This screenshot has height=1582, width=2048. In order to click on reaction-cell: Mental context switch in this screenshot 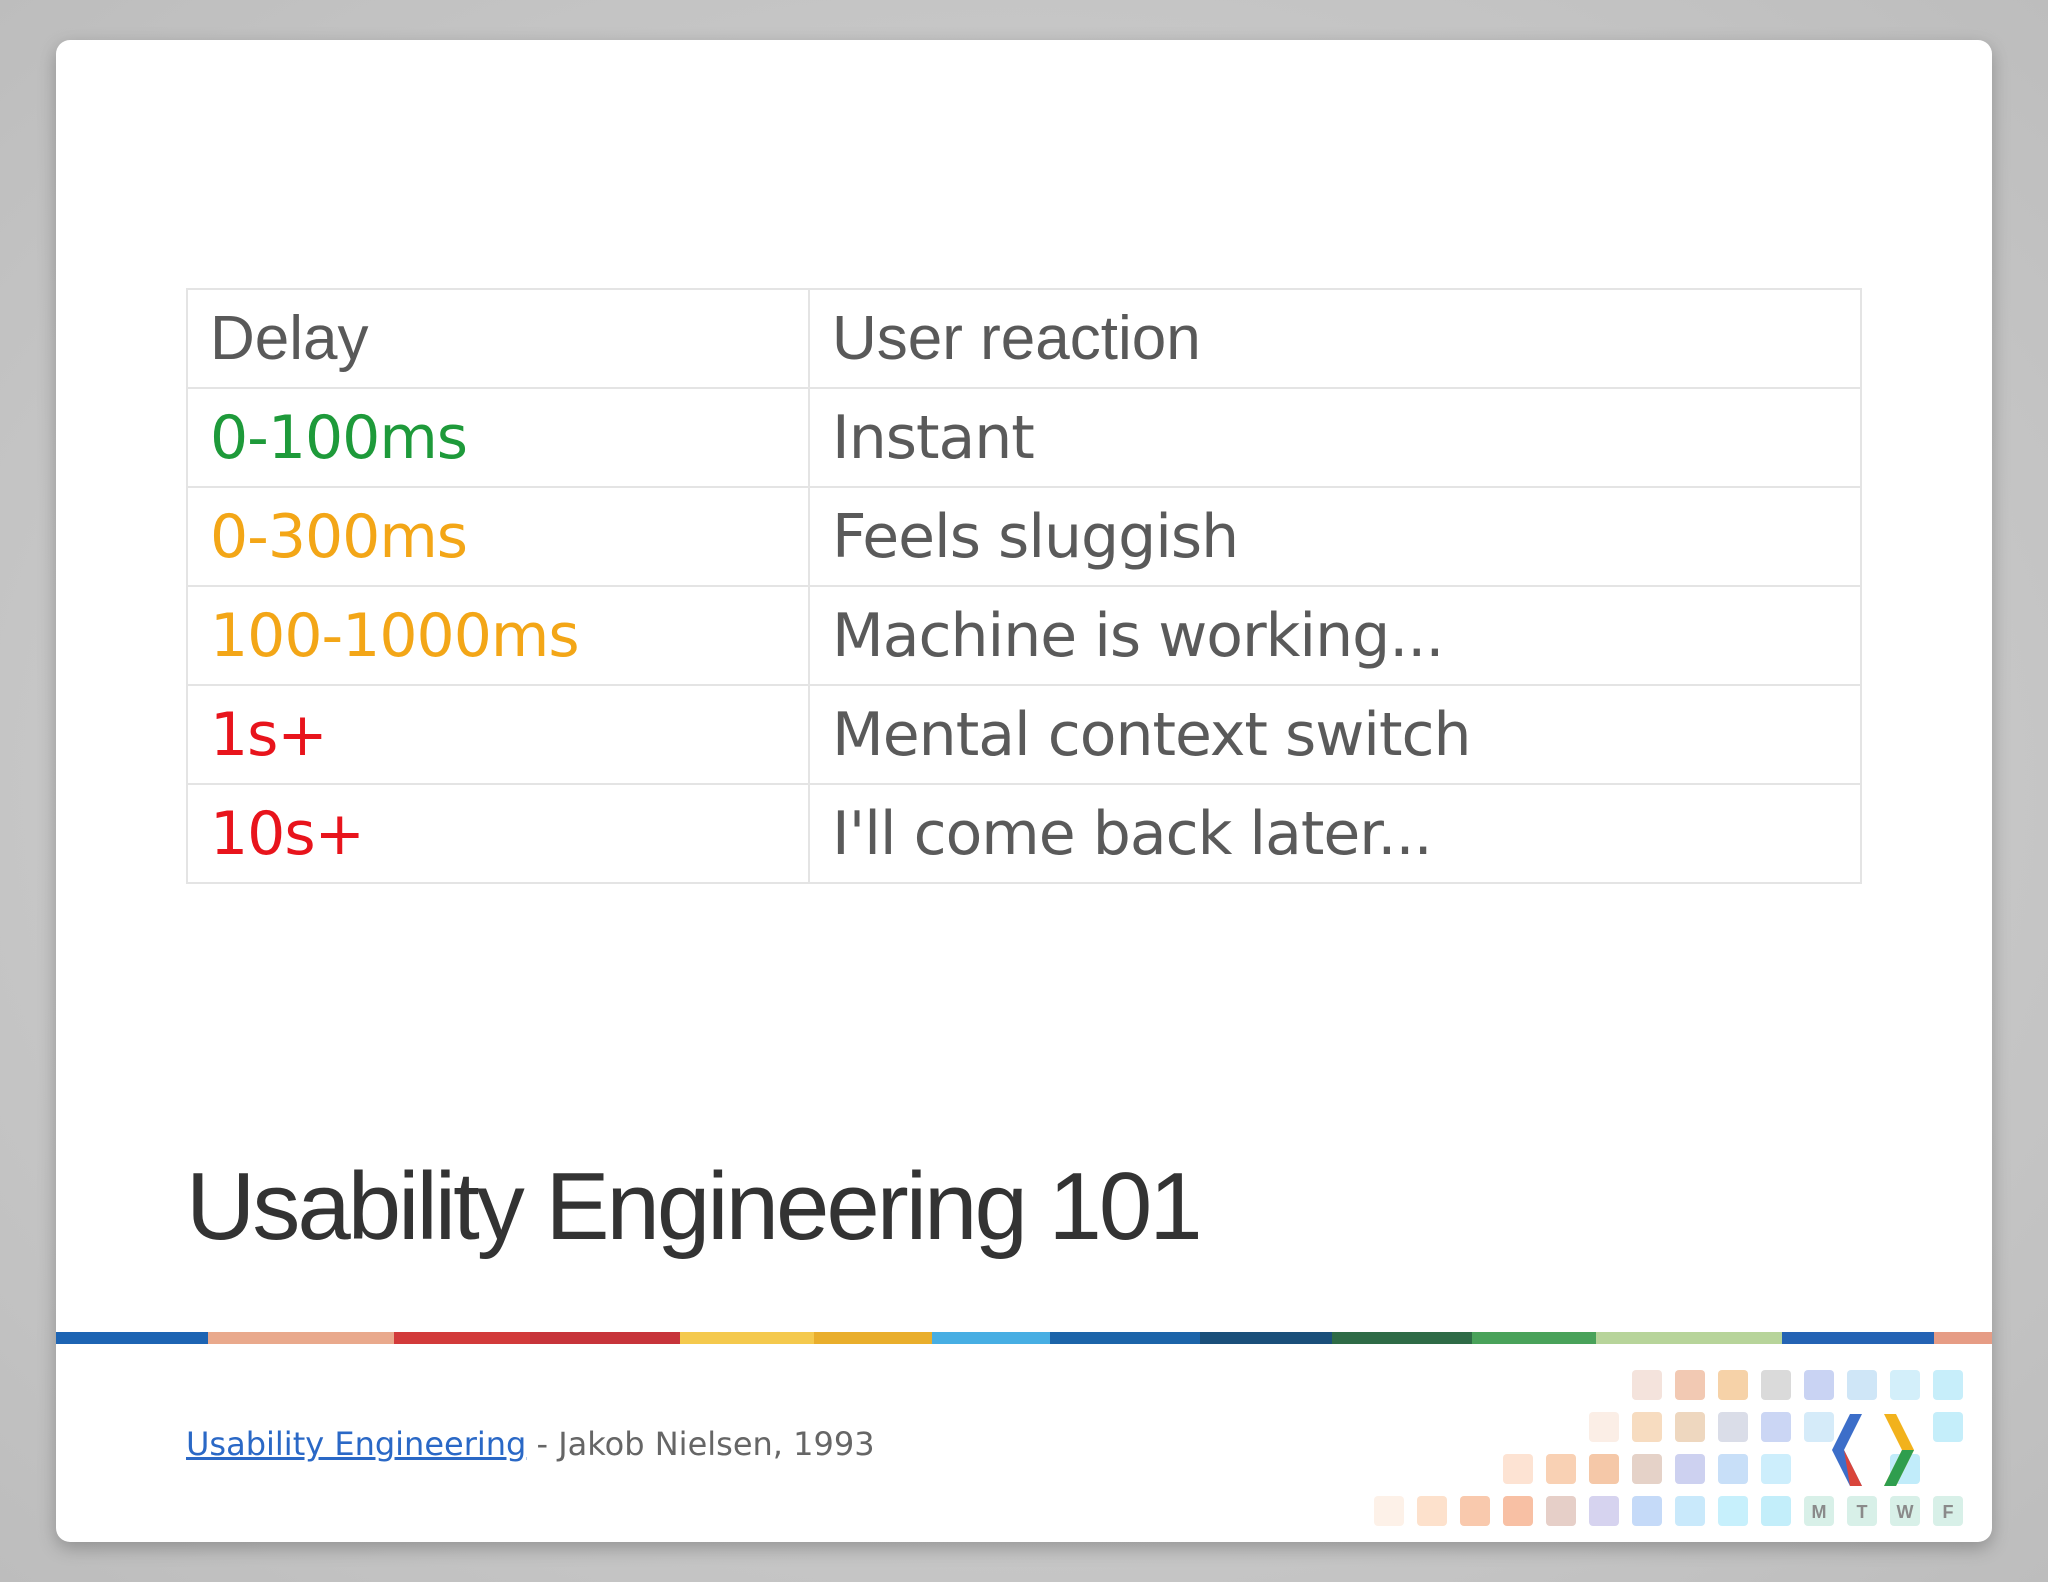, I will do `click(1335, 734)`.